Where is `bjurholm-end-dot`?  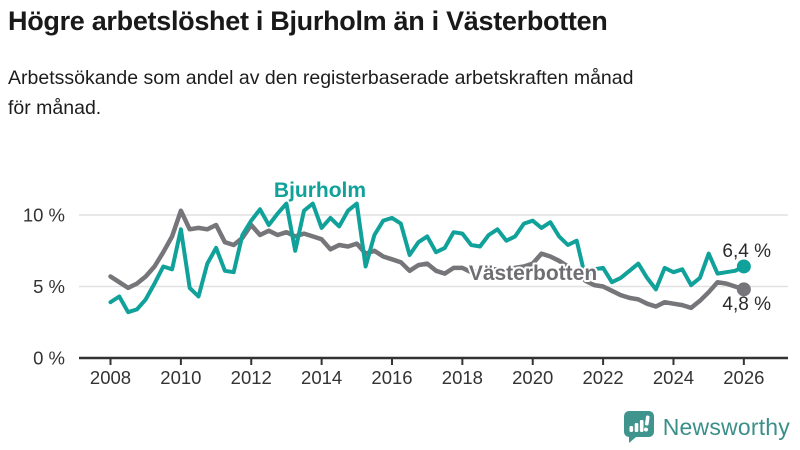 bjurholm-end-dot is located at coordinates (743, 266).